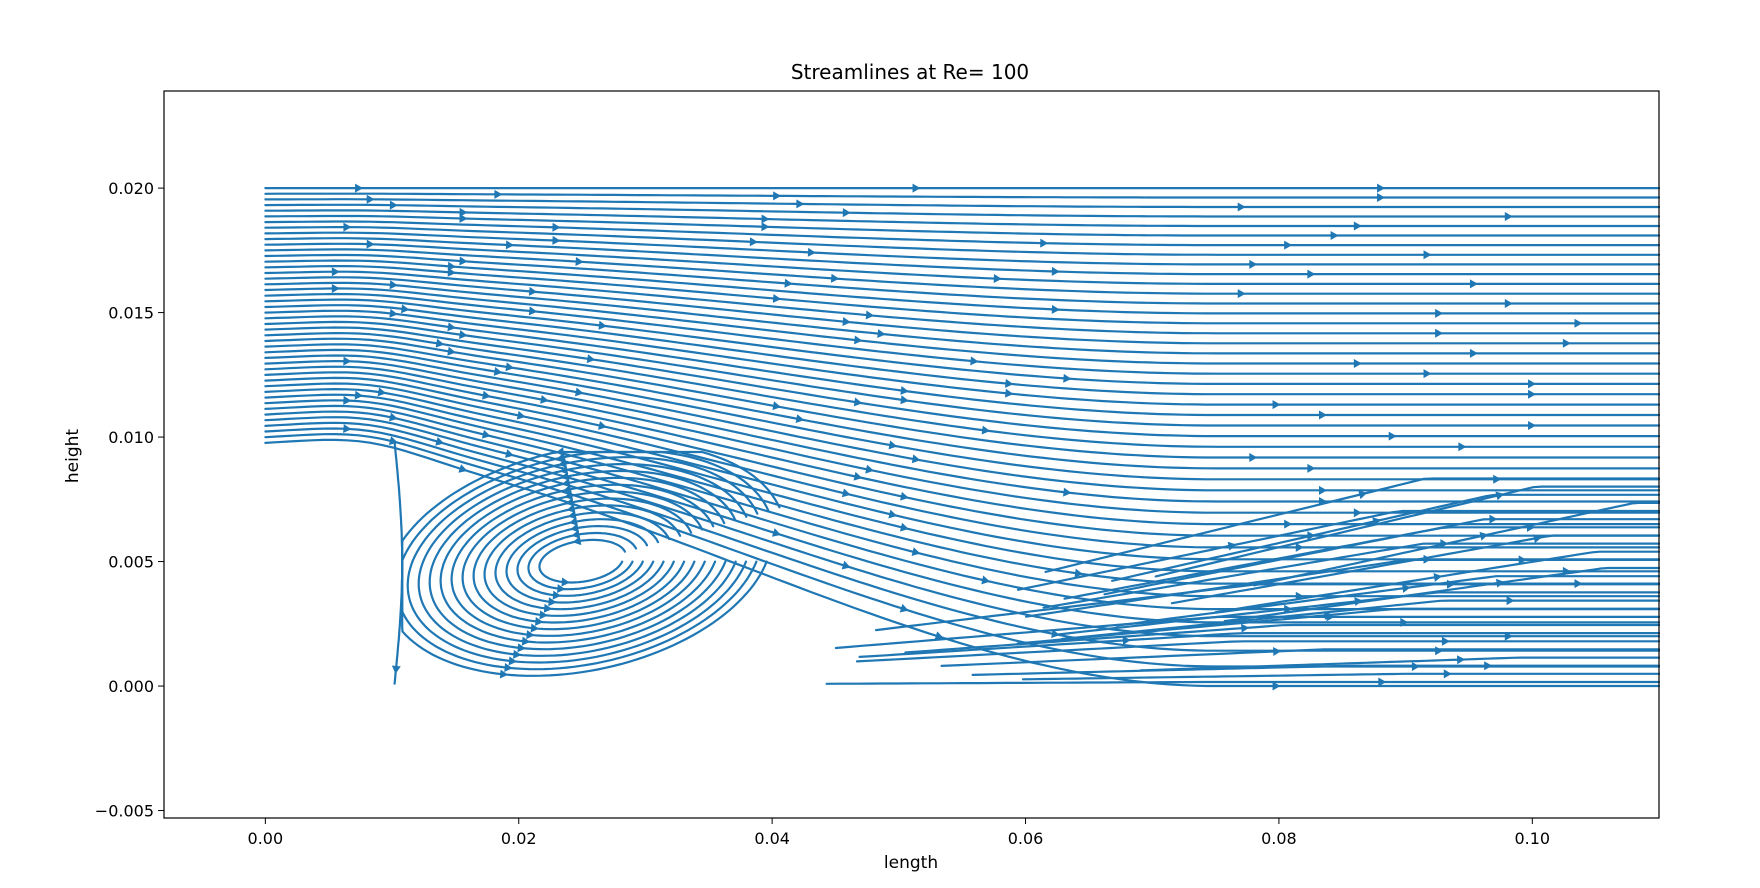 This screenshot has height=888, width=1760. Describe the element at coordinates (131, 437) in the screenshot. I see `y-tick-label: 0.010` at that location.